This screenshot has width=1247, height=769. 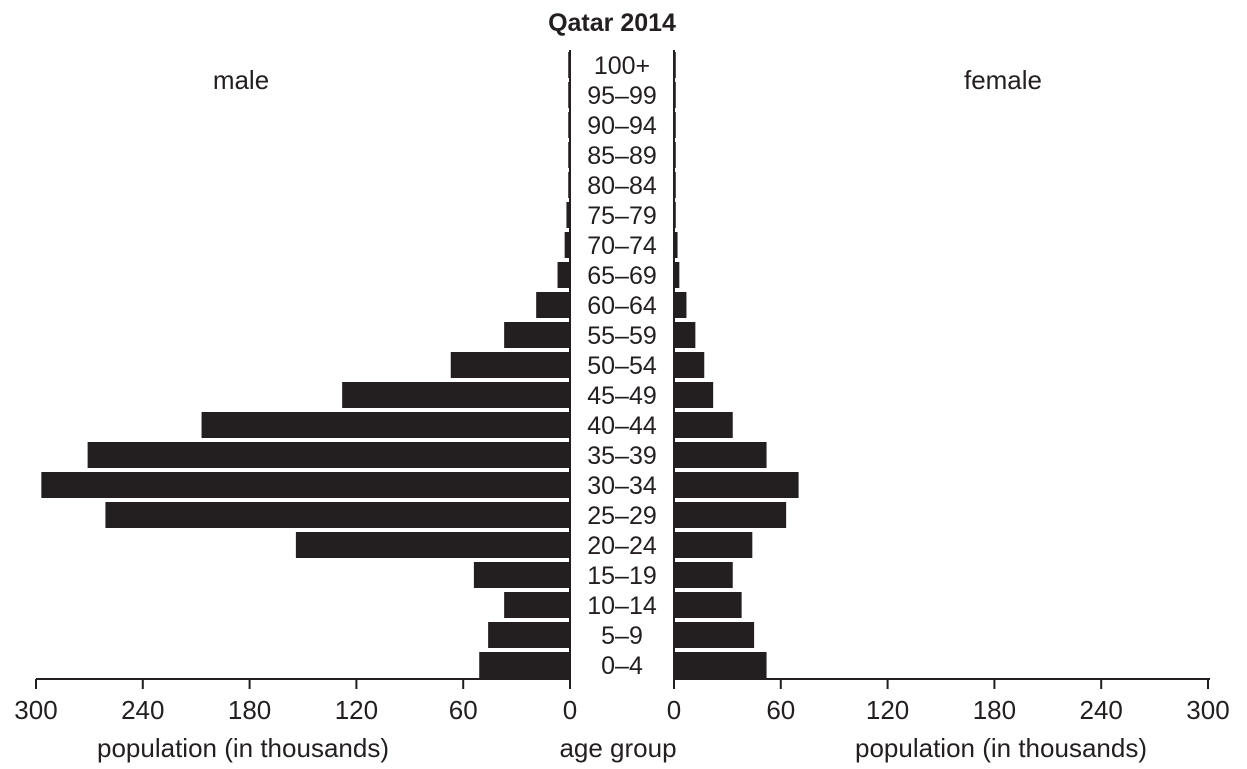 What do you see at coordinates (622, 546) in the screenshot?
I see `age-label-20-24: 20–24` at bounding box center [622, 546].